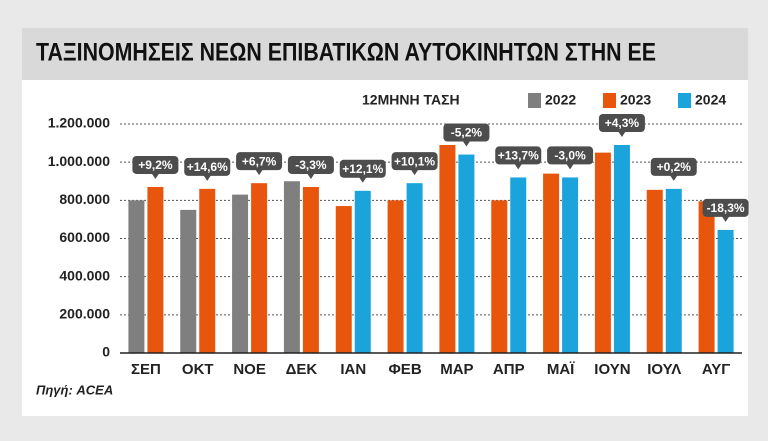 The width and height of the screenshot is (768, 441). What do you see at coordinates (716, 369) in the screenshot?
I see `x-tick-label: ΑΥΓ` at bounding box center [716, 369].